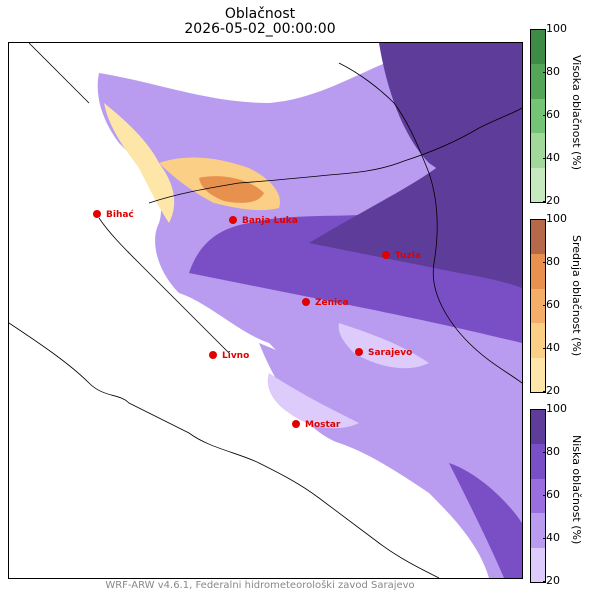 The image size is (600, 600). What do you see at coordinates (332, 303) in the screenshot?
I see `city-label-zenica: Zenica` at bounding box center [332, 303].